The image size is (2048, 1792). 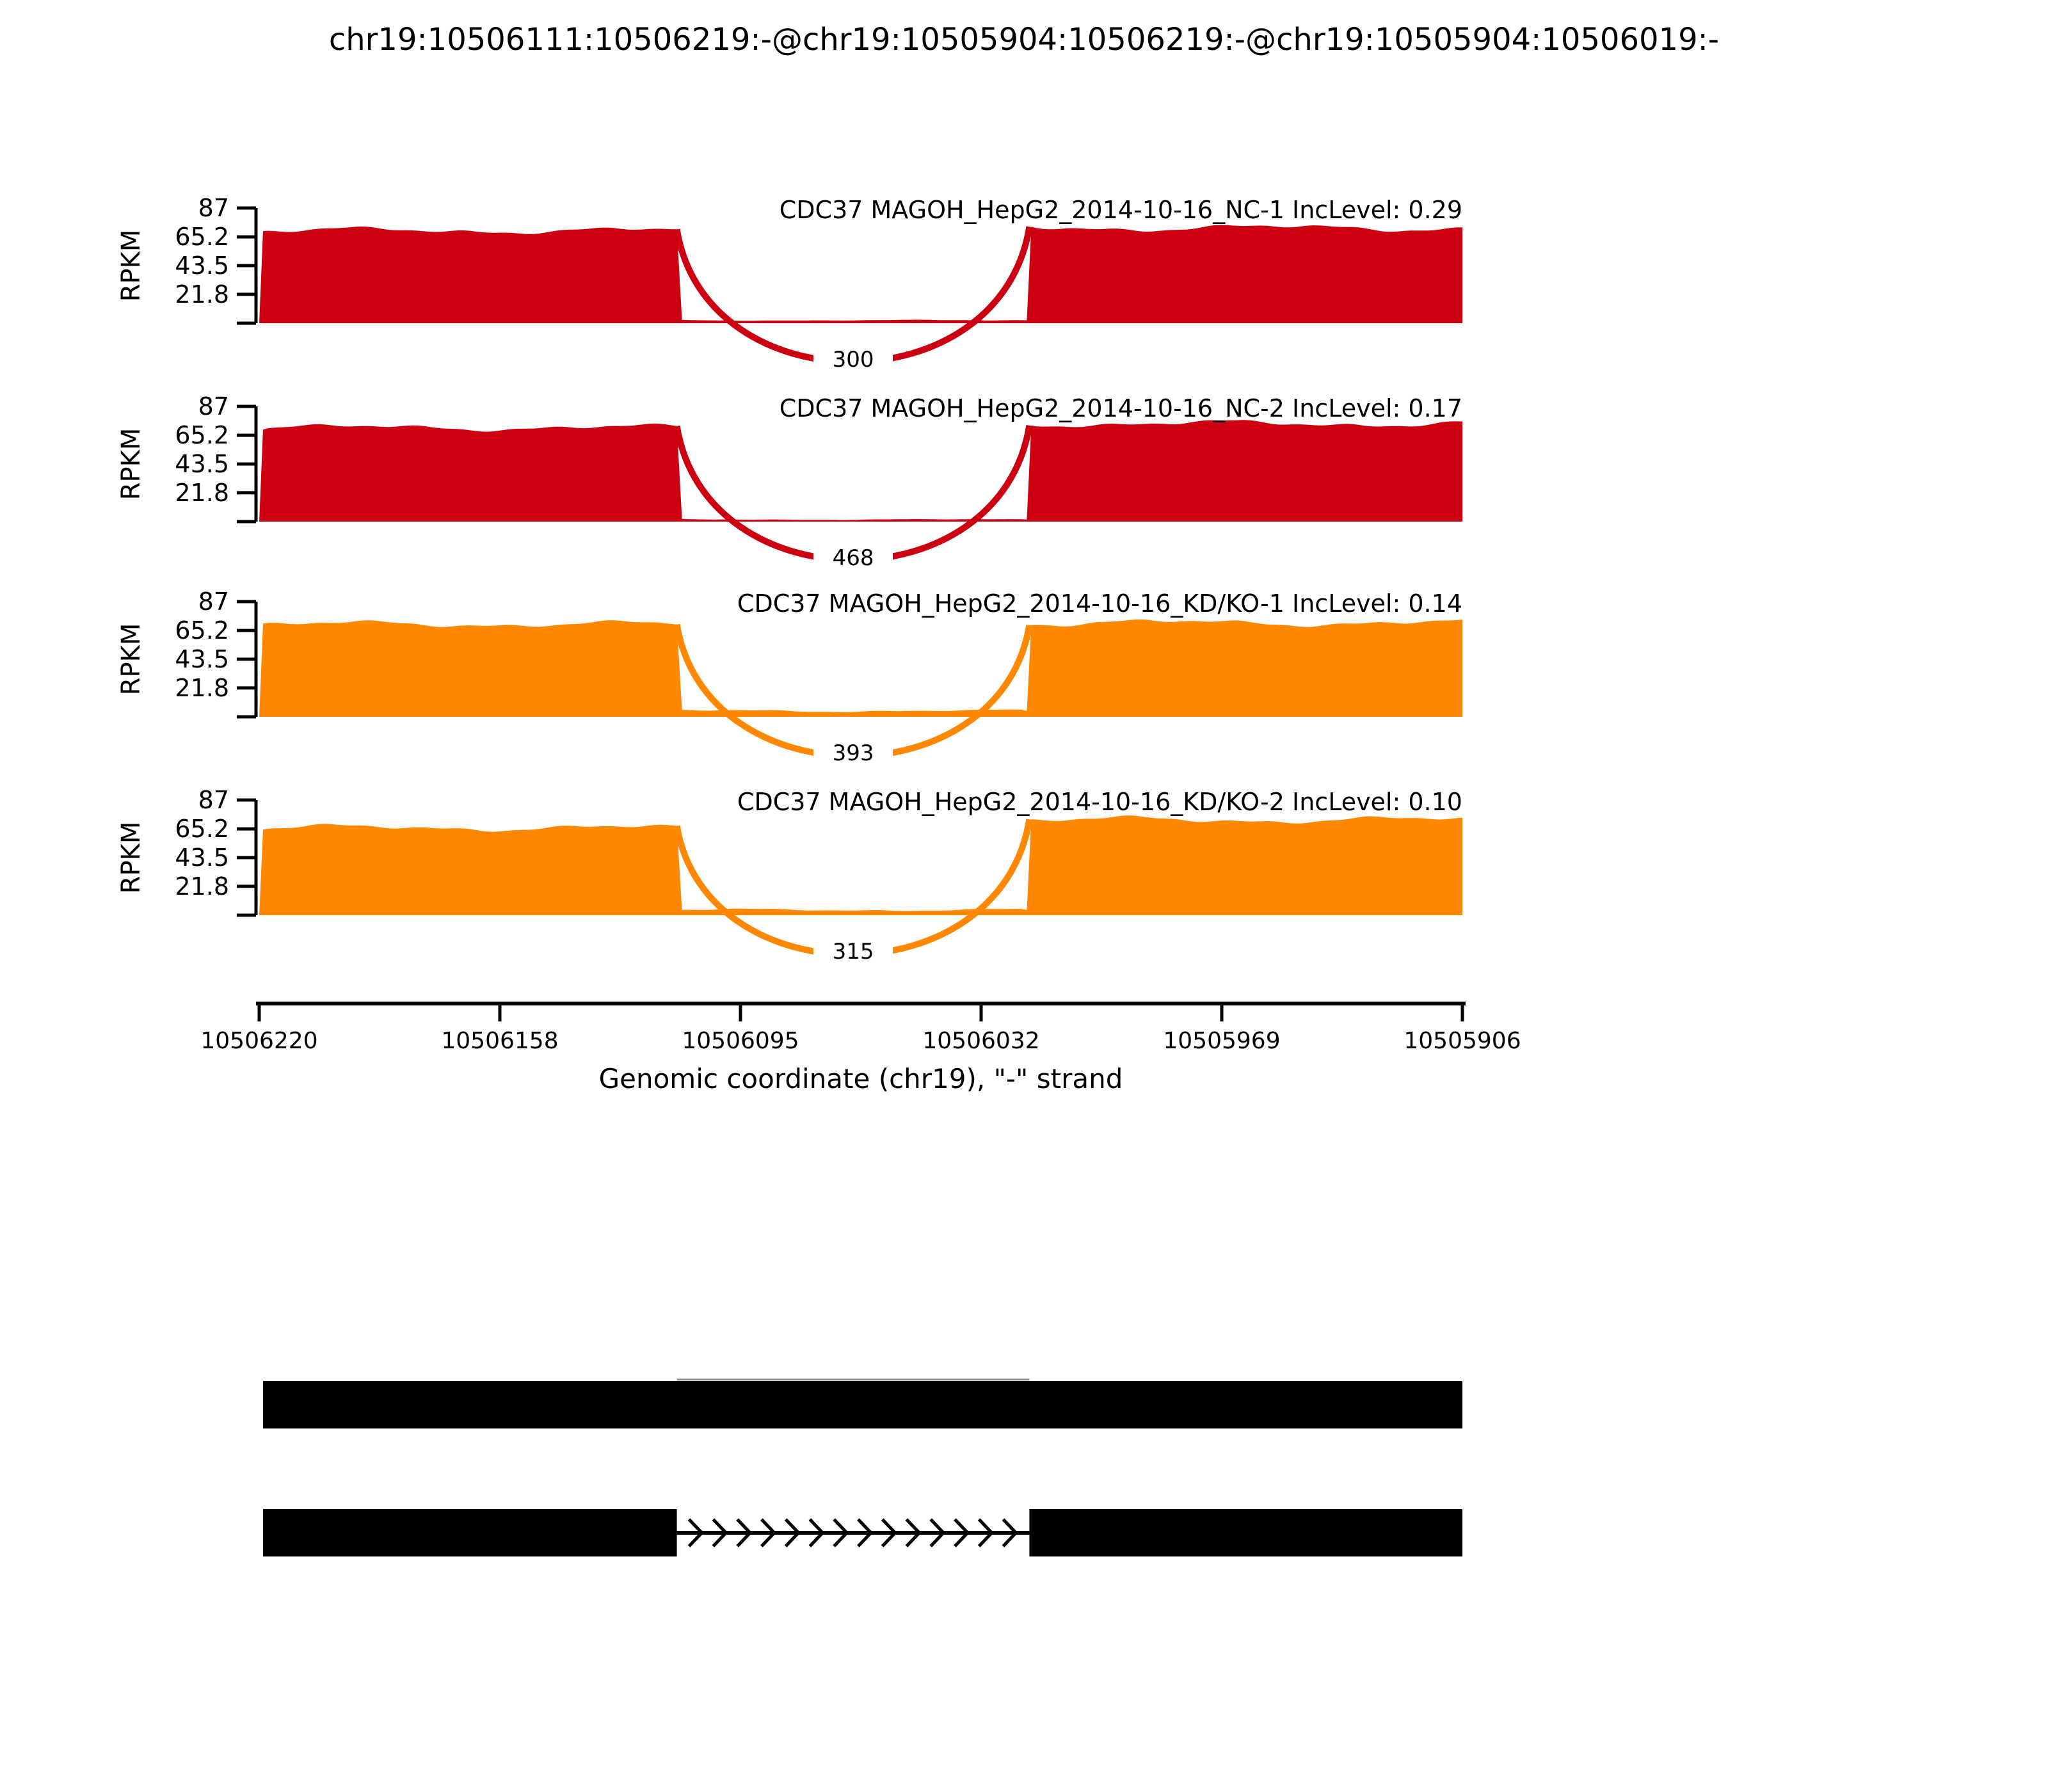 I want to click on x-tick-label: 10506220, so click(x=258, y=1041).